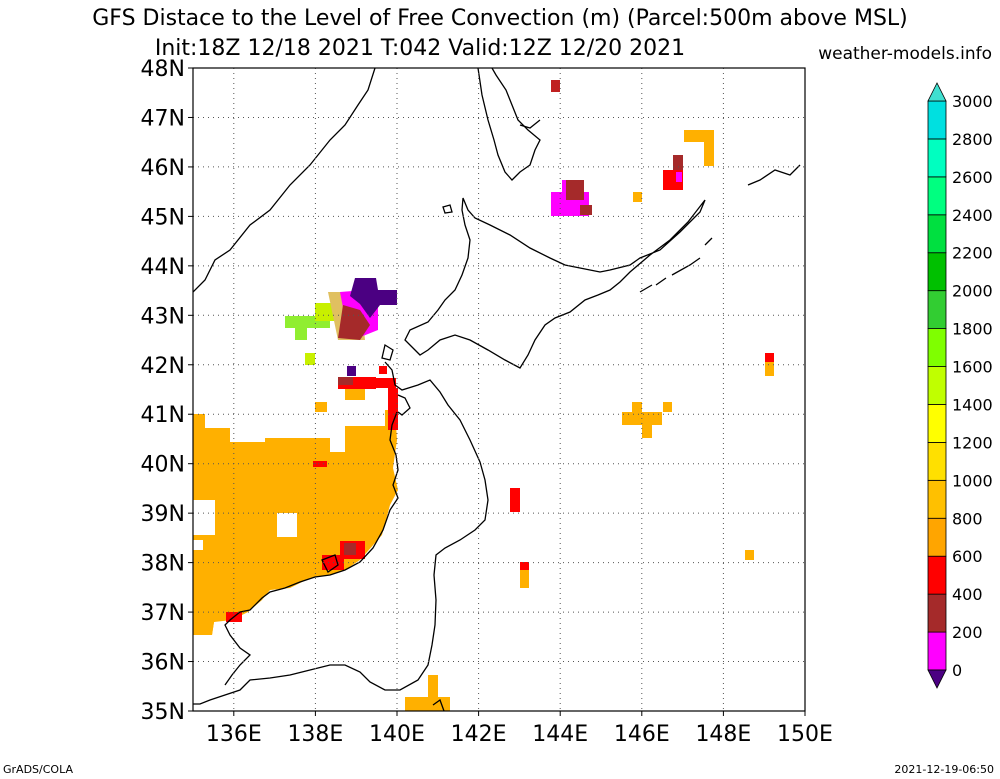 The image size is (1000, 779). Describe the element at coordinates (163, 712) in the screenshot. I see `lat-tick-label: 35N` at that location.